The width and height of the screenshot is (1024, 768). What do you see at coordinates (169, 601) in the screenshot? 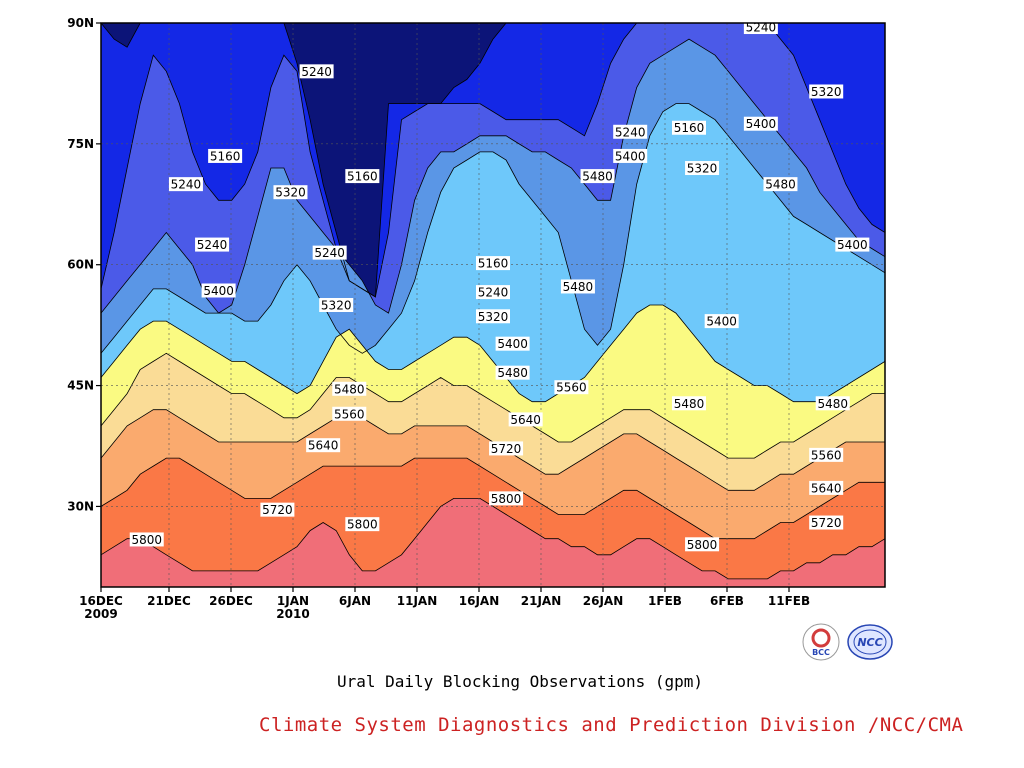
I see `x-tick-label: 21DEC` at bounding box center [169, 601].